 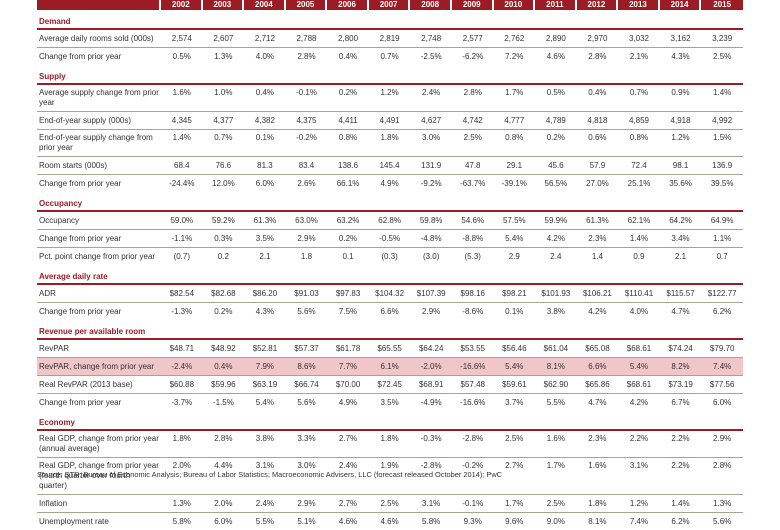 I want to click on value-cell-2009: -8.6%, so click(x=473, y=311).